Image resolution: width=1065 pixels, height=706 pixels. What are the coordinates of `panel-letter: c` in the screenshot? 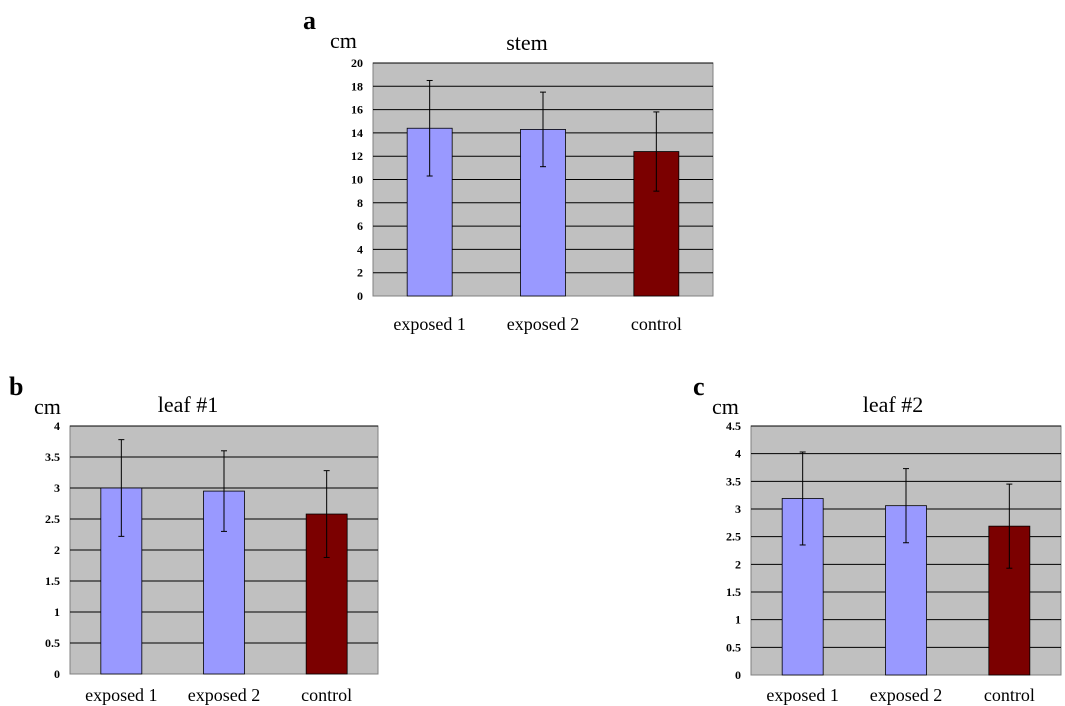 It's located at (699, 386).